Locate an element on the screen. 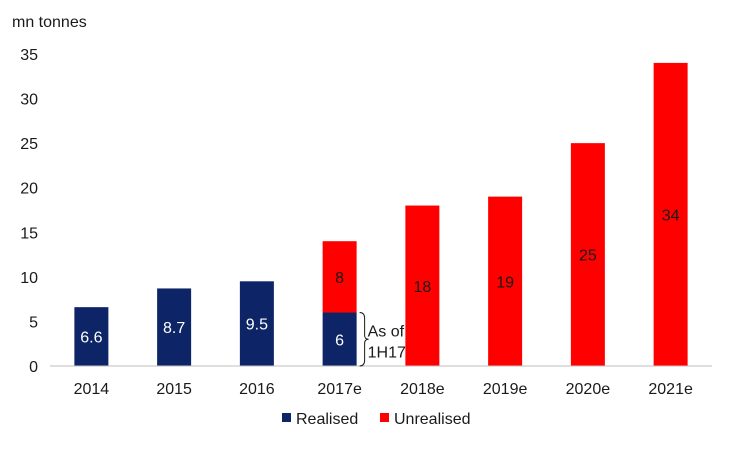 This screenshot has width=750, height=450. y-axis-ticks: 0 5 10 15 20 25 30 35 is located at coordinates (29, 211).